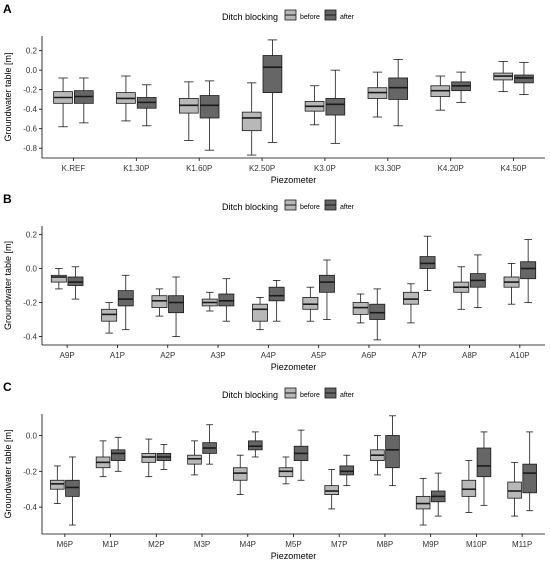 Image resolution: width=550 pixels, height=571 pixels. What do you see at coordinates (164, 457) in the screenshot?
I see `box-after-m2p` at bounding box center [164, 457].